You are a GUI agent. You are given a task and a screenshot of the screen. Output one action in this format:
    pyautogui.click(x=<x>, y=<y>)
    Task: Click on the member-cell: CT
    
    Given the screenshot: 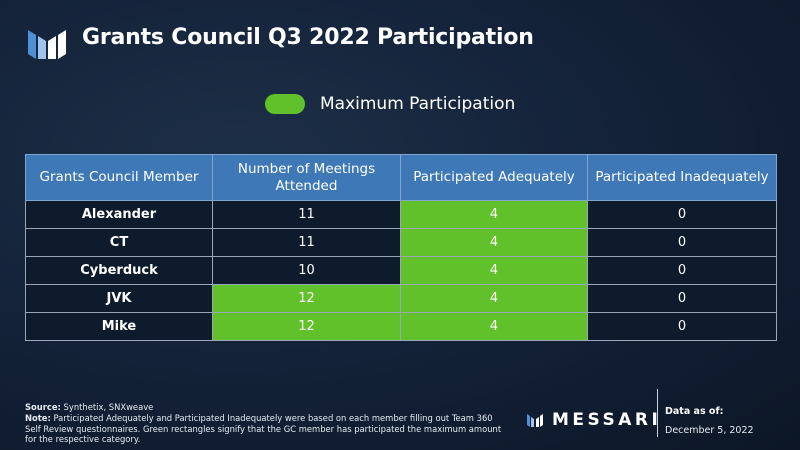 What is the action you would take?
    pyautogui.click(x=119, y=242)
    